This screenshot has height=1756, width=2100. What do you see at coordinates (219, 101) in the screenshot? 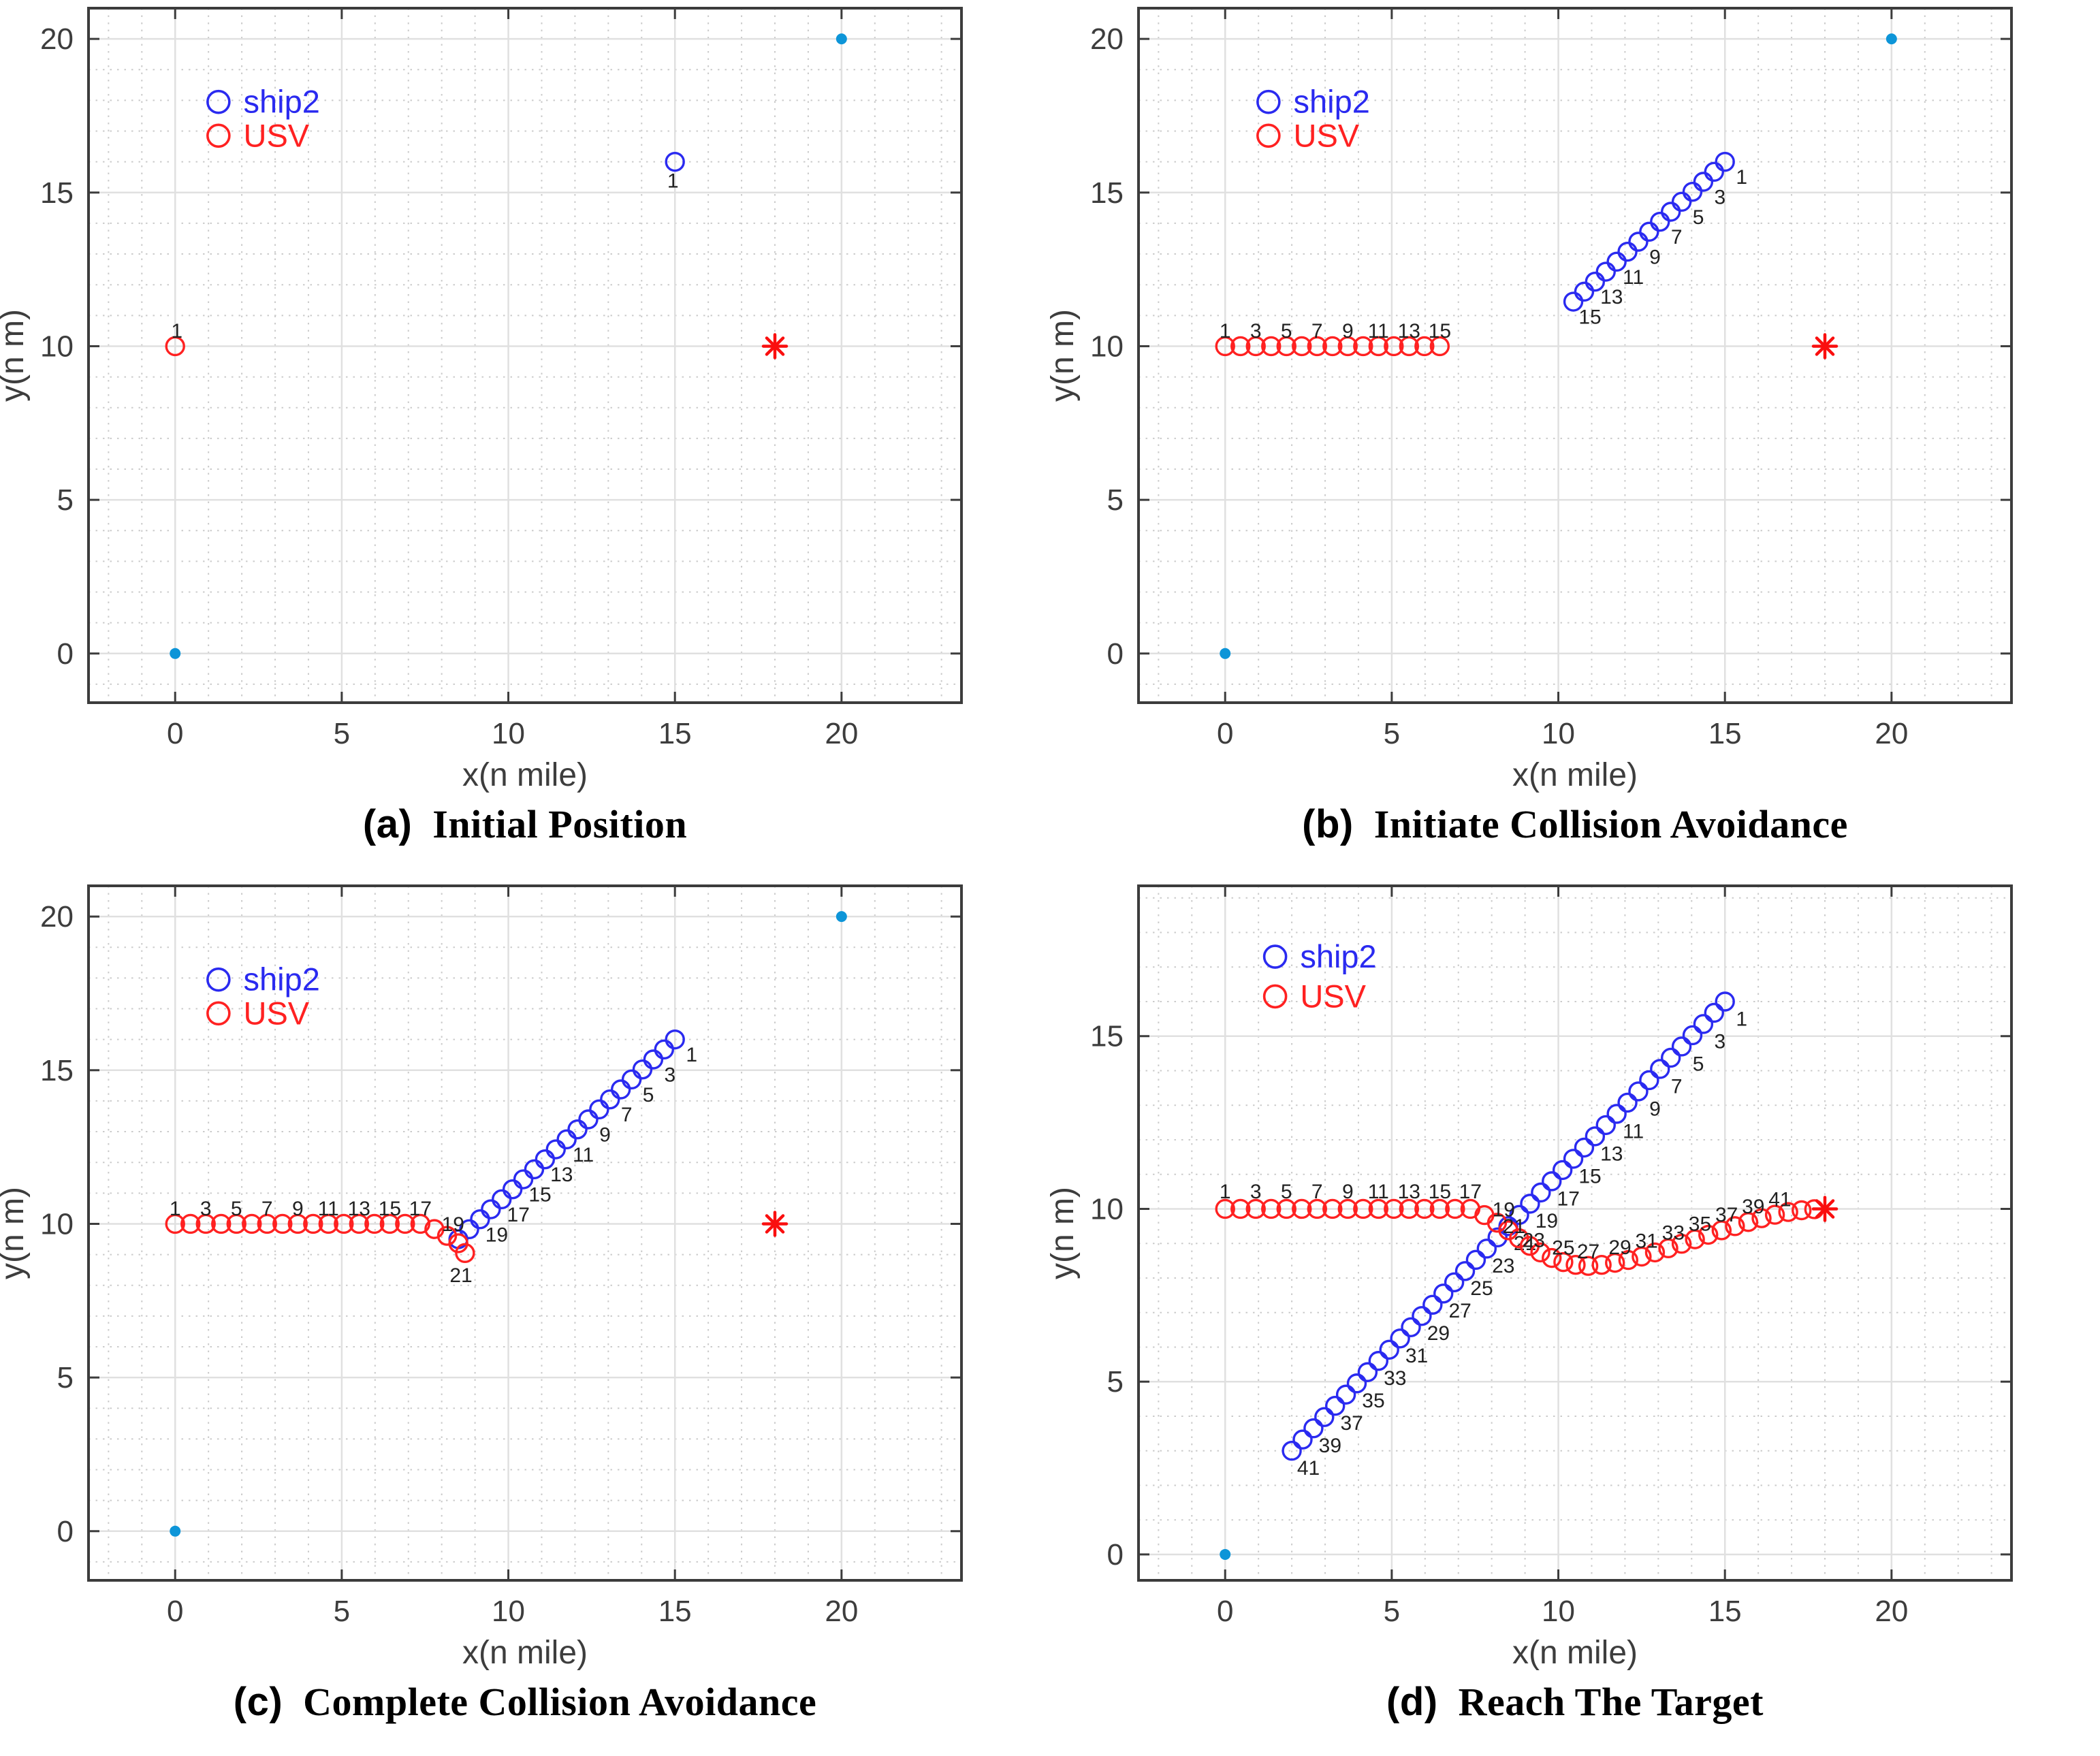
I see `legend-marker-ship2` at bounding box center [219, 101].